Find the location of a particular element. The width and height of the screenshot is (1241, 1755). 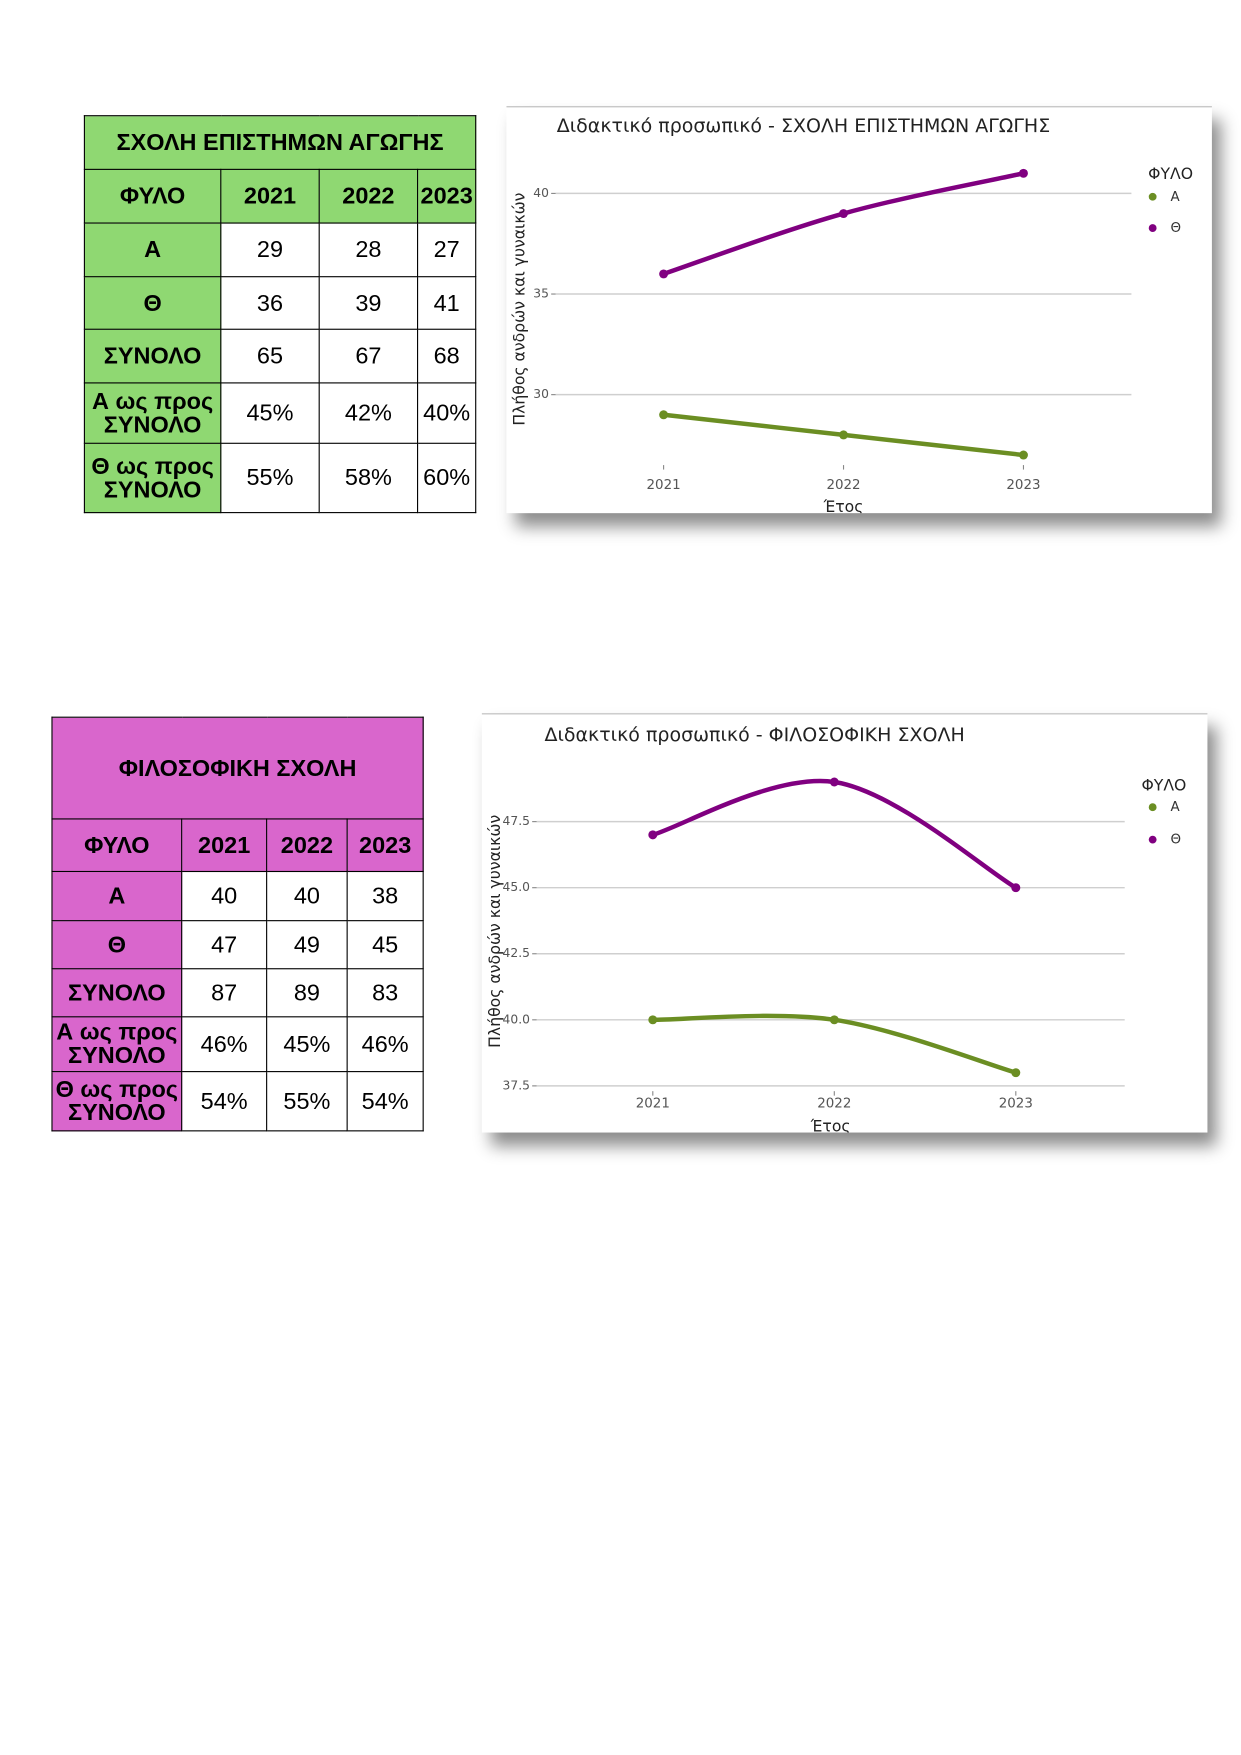

cell: 58% is located at coordinates (368, 478).